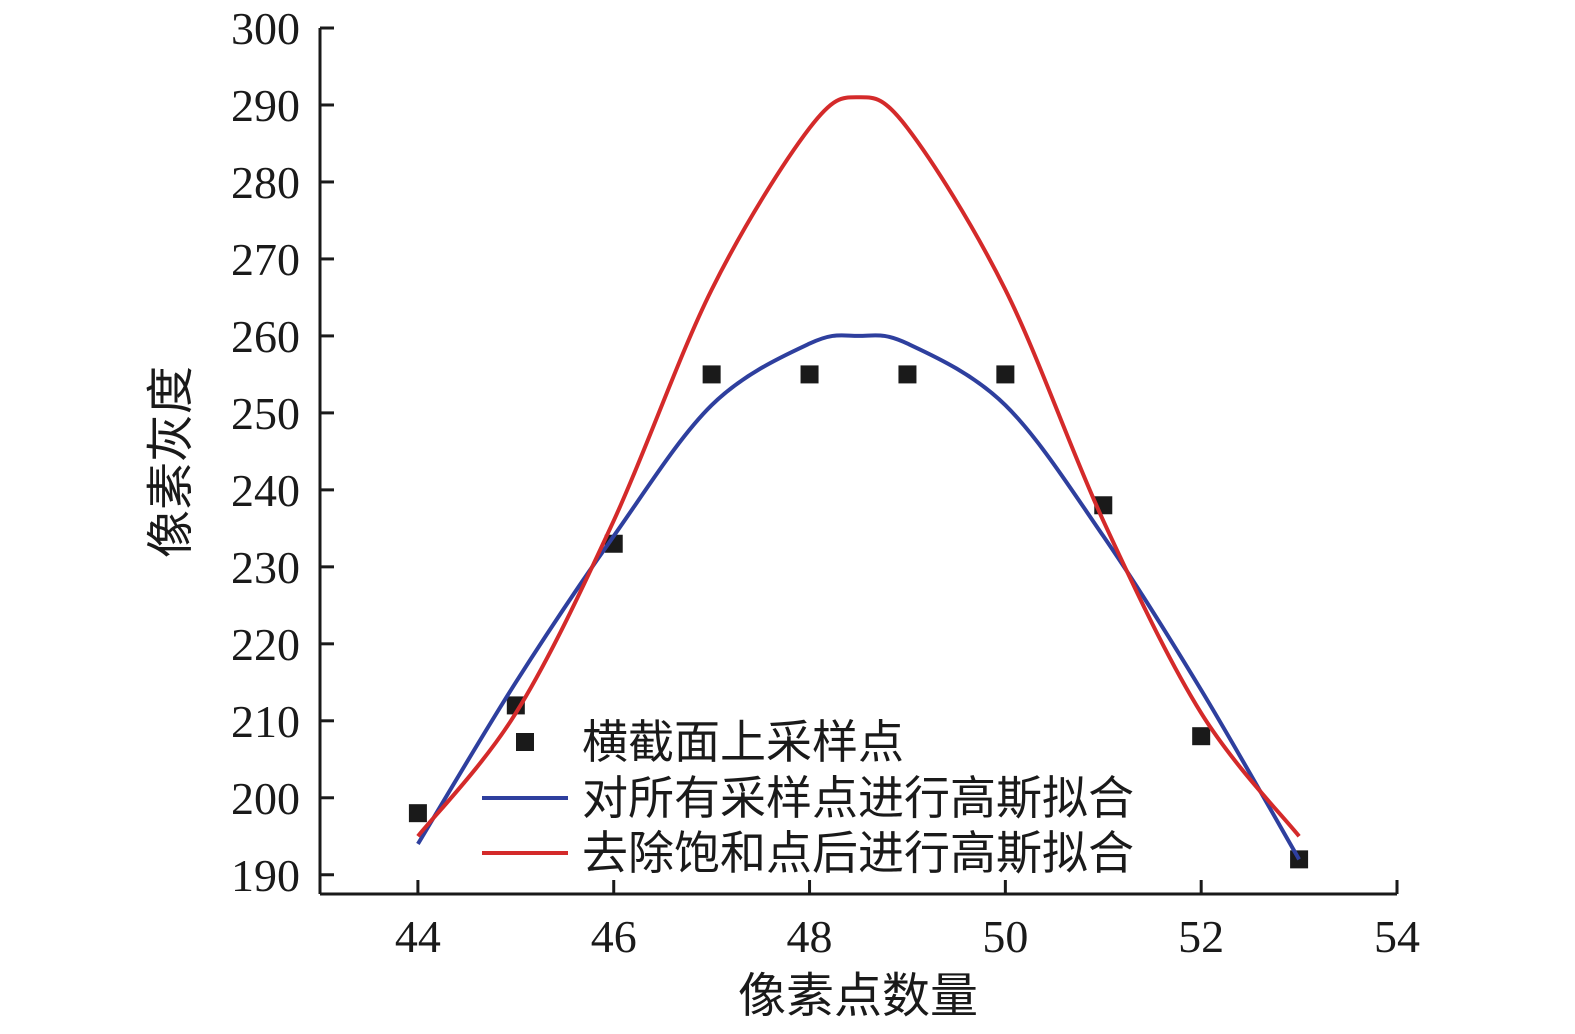 The image size is (1575, 1034). Describe the element at coordinates (858, 853) in the screenshot. I see `legend-label-2: 去除饱和点后进行高斯拟合` at that location.